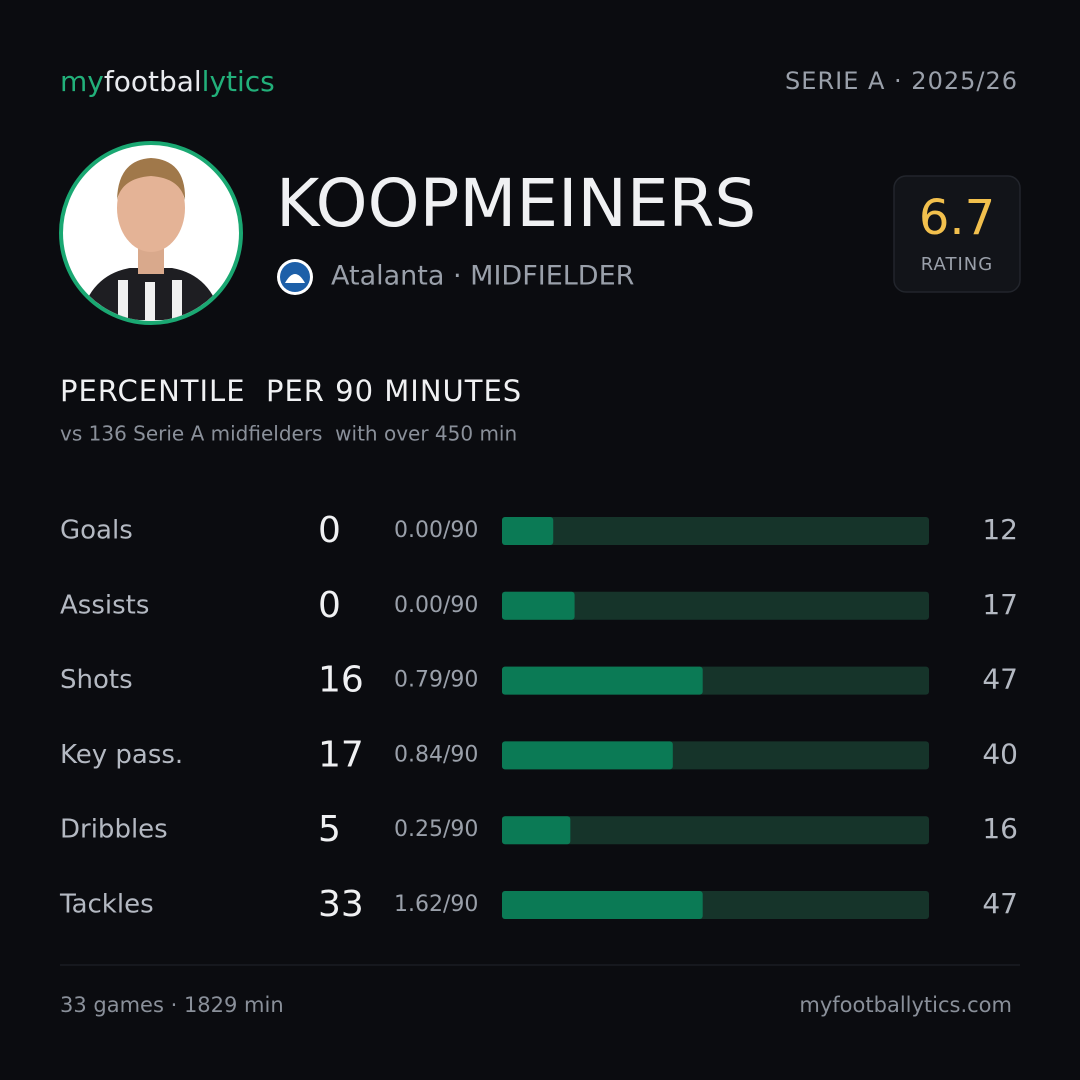  I want to click on footer-site: myfootballytics.com, so click(905, 1005).